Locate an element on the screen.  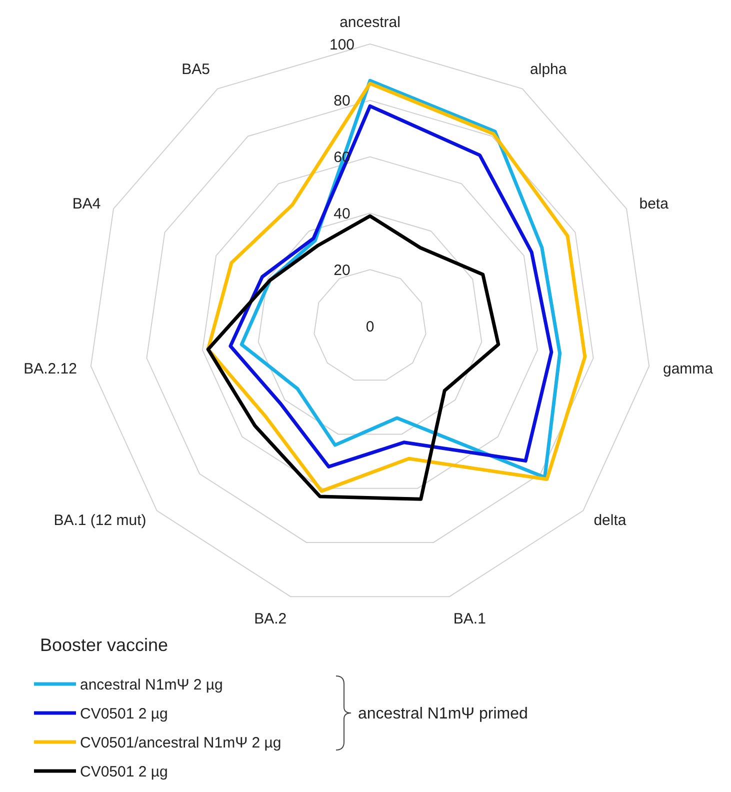
spoke-label: BA.2 is located at coordinates (270, 619).